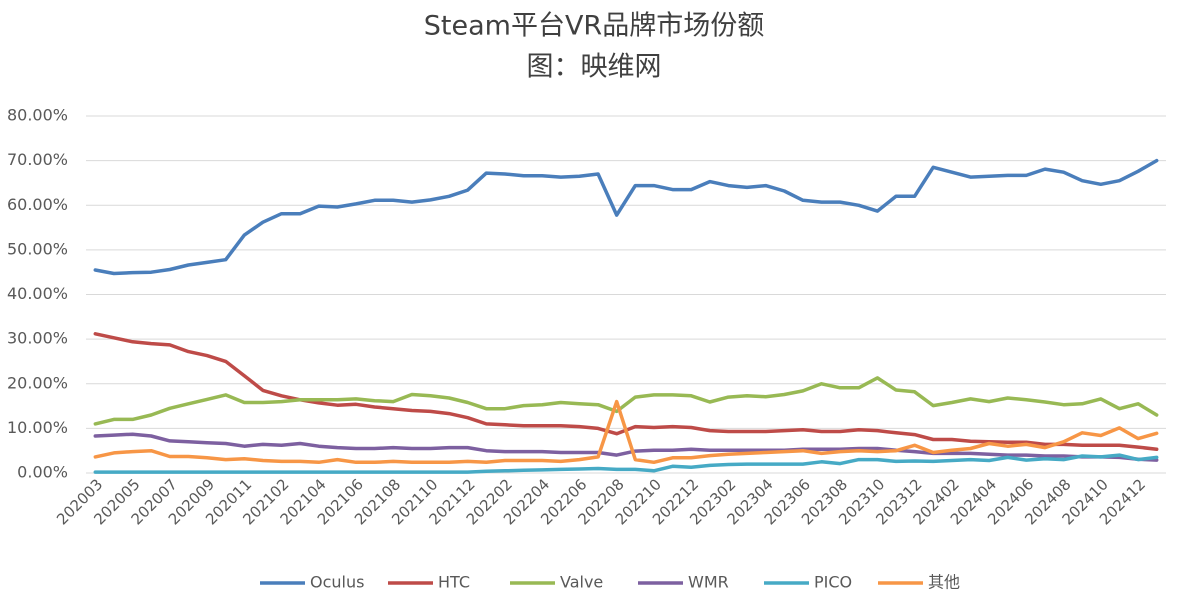 Image resolution: width=1184 pixels, height=596 pixels. What do you see at coordinates (594, 26) in the screenshot?
I see `chart-title: Steam平台VR品牌市场份额` at bounding box center [594, 26].